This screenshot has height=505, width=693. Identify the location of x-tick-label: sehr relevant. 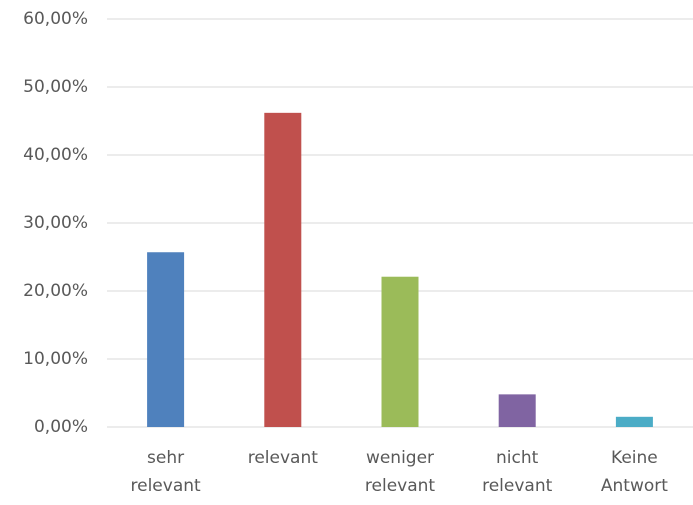
(165, 472).